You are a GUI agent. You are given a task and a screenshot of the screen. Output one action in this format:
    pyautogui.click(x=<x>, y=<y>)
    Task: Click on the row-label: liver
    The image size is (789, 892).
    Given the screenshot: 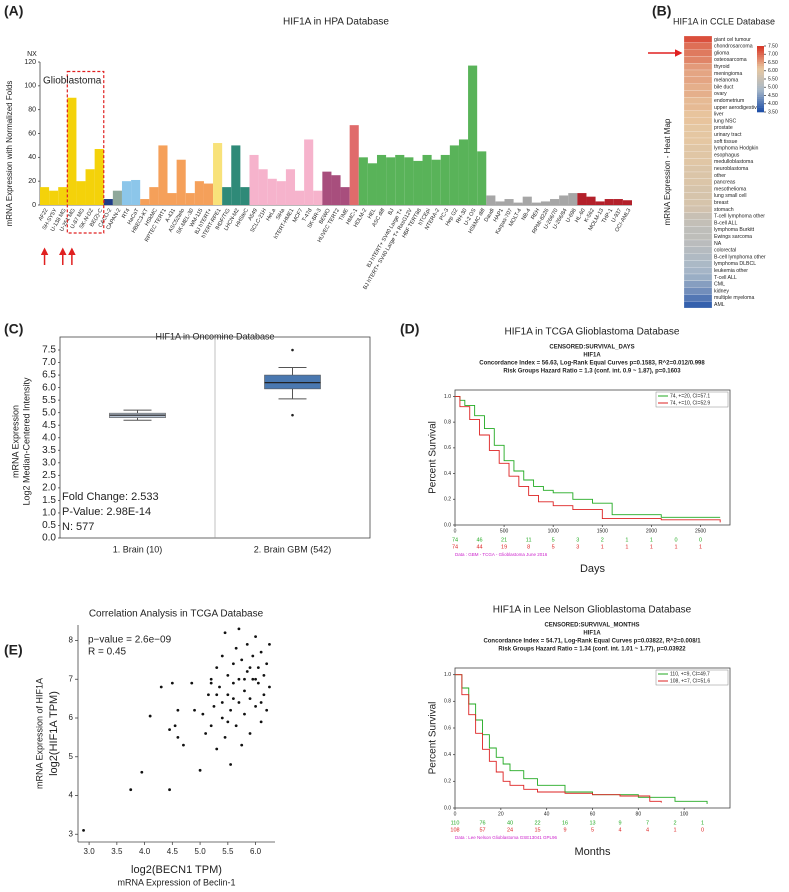 What is the action you would take?
    pyautogui.click(x=719, y=115)
    